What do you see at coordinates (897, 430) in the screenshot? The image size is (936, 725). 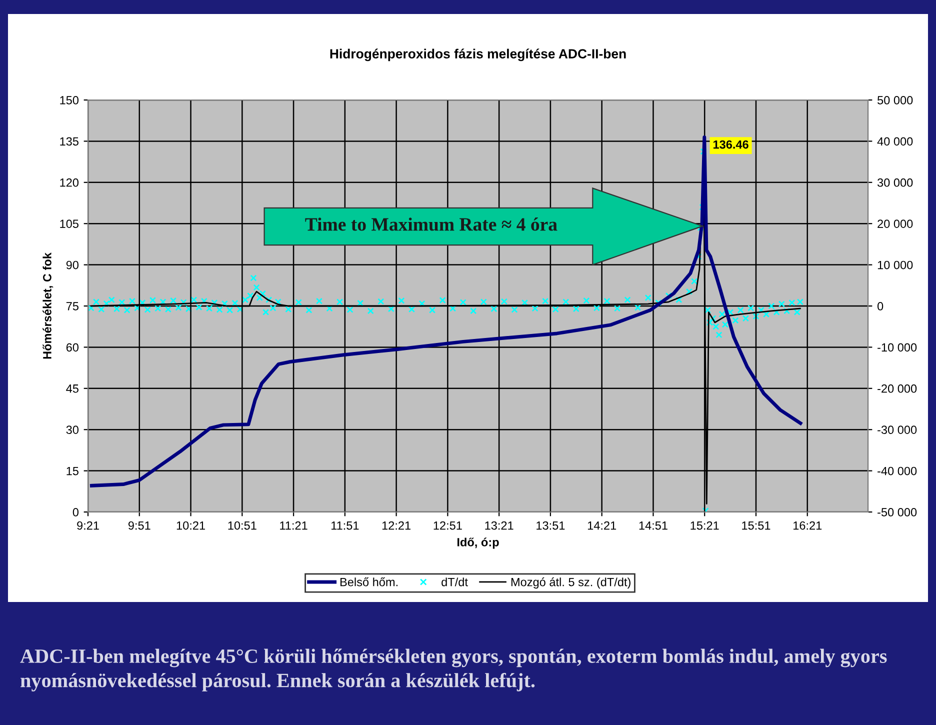 I see `y2-tick-label: -30 000` at bounding box center [897, 430].